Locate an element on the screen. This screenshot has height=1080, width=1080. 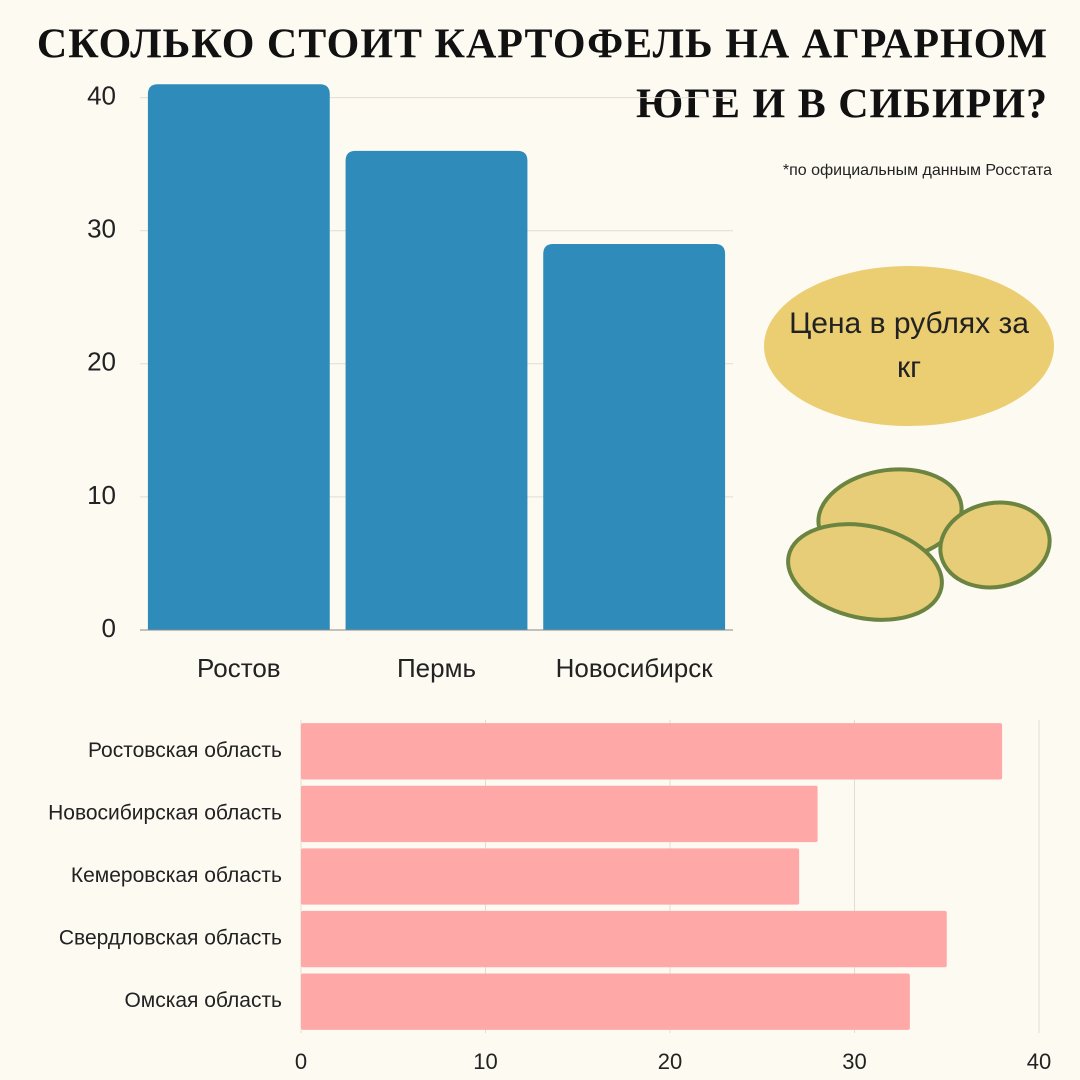
x-tick-label: Ростов is located at coordinates (239, 668).